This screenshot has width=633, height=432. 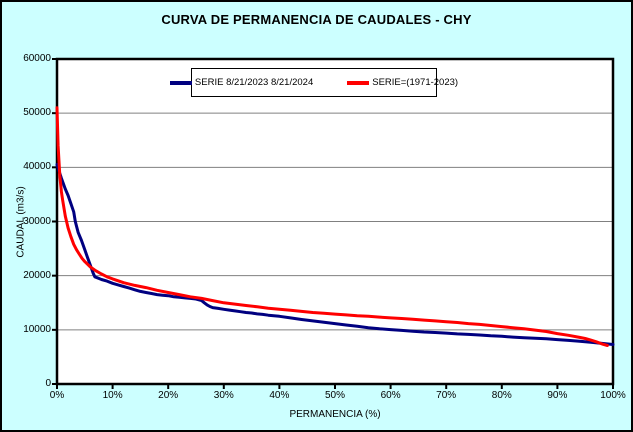 I want to click on legend-item-serie-1971-2023: SERIE=(1971-2023), so click(x=402, y=82).